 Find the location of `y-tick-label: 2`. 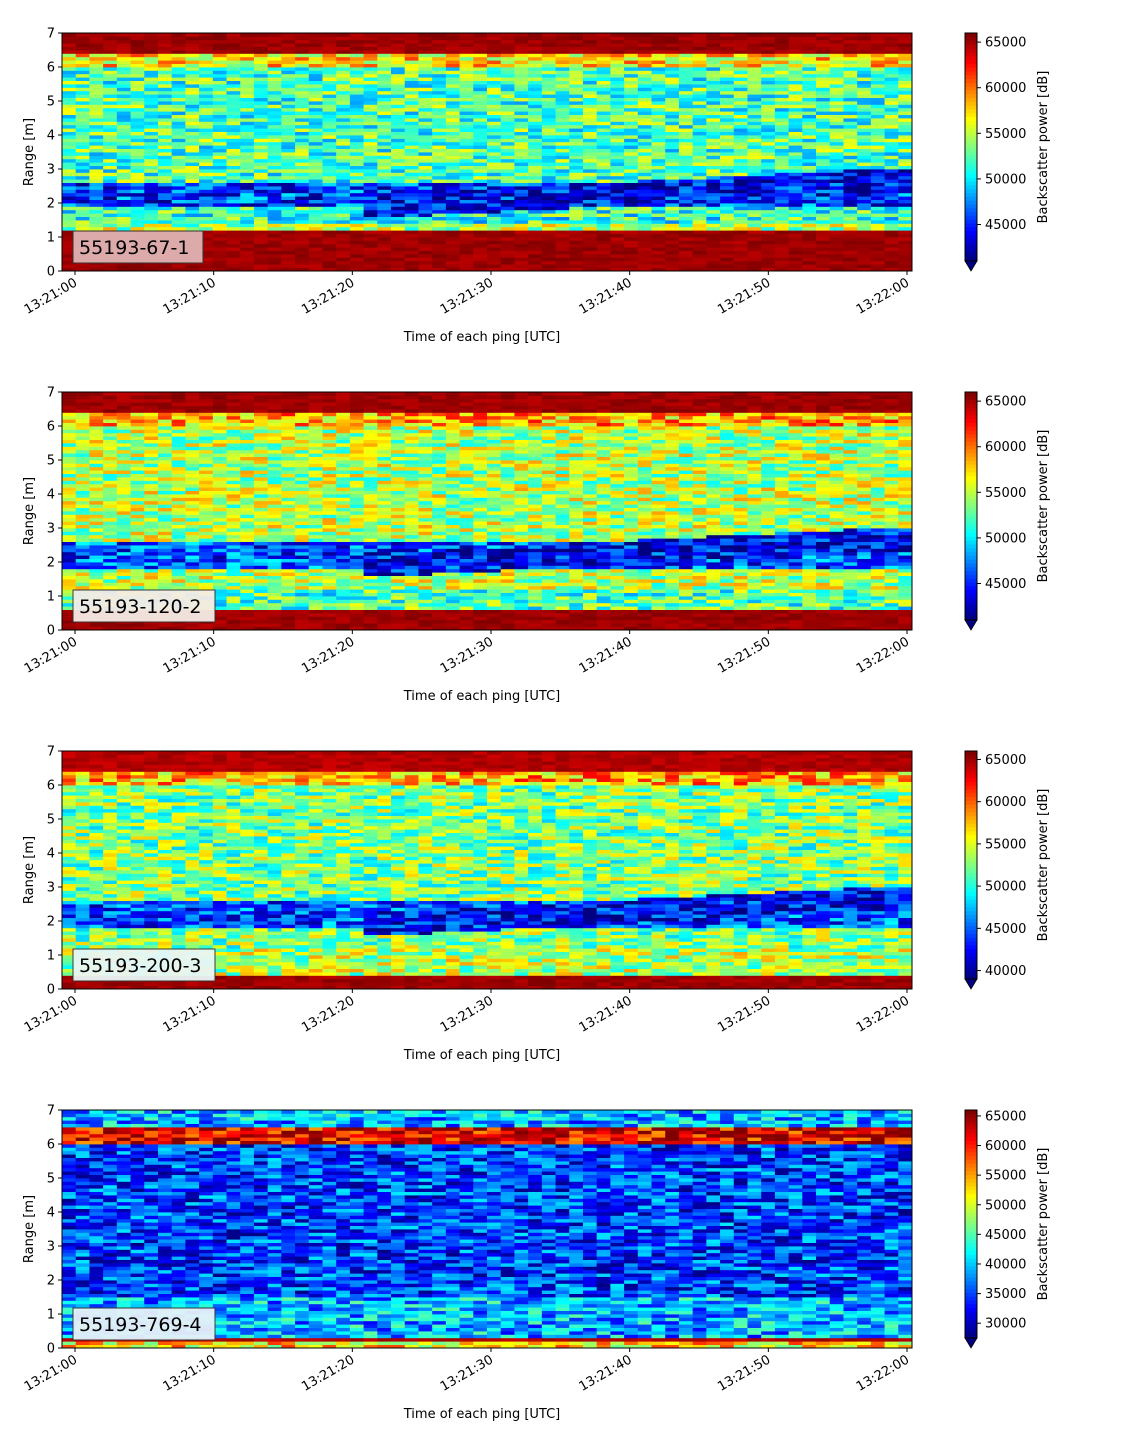

y-tick-label: 2 is located at coordinates (51, 204).